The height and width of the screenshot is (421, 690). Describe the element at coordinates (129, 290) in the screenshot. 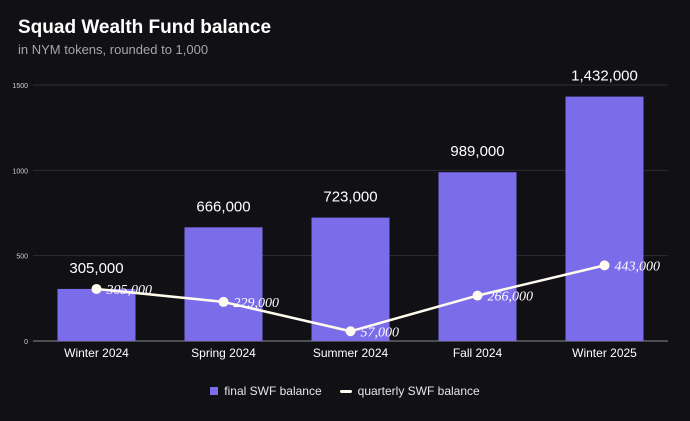

I see `line-value-label-0: 305,000` at that location.